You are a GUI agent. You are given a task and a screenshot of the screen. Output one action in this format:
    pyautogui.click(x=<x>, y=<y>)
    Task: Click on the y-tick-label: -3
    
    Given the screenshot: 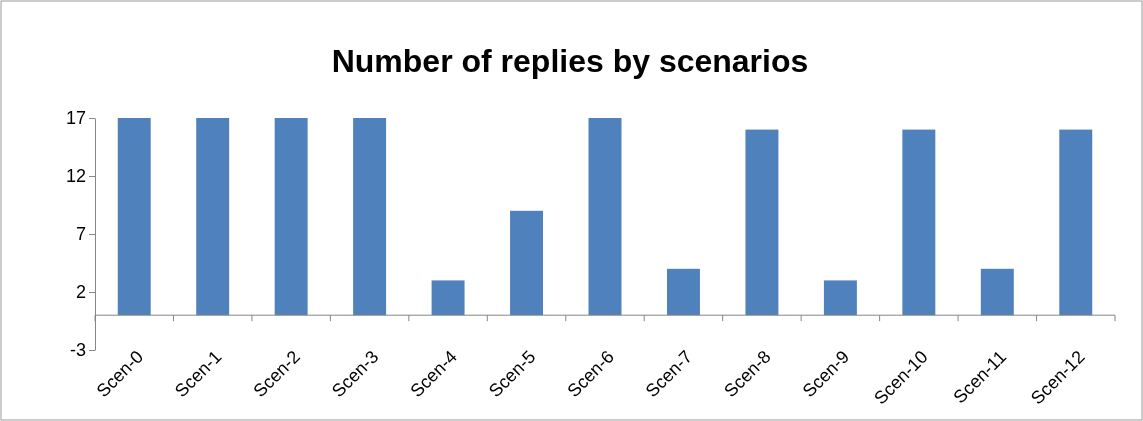 What is the action you would take?
    pyautogui.click(x=77, y=350)
    